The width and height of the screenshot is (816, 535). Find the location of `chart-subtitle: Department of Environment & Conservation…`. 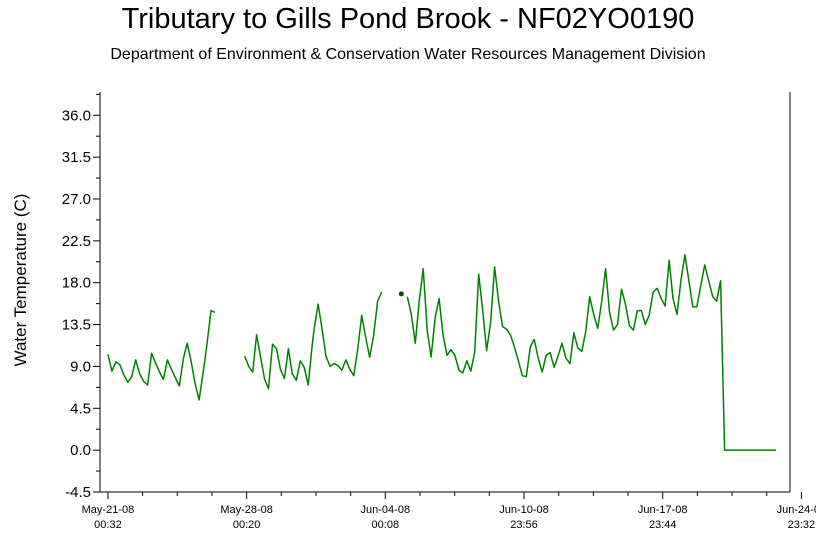

chart-subtitle: Department of Environment & Conservation… is located at coordinates (408, 54).